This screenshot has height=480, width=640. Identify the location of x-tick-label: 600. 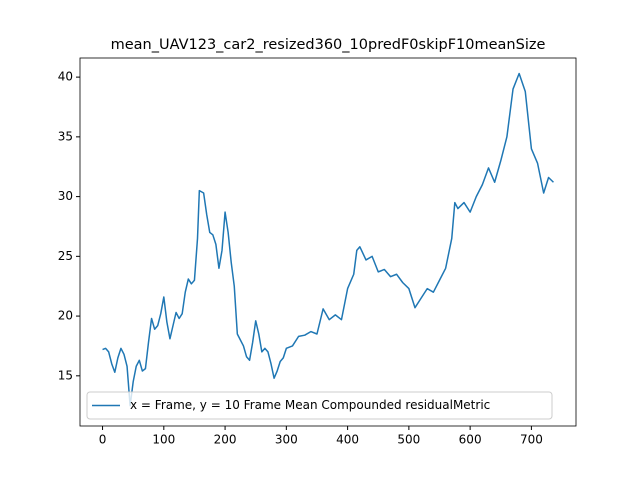
(470, 440).